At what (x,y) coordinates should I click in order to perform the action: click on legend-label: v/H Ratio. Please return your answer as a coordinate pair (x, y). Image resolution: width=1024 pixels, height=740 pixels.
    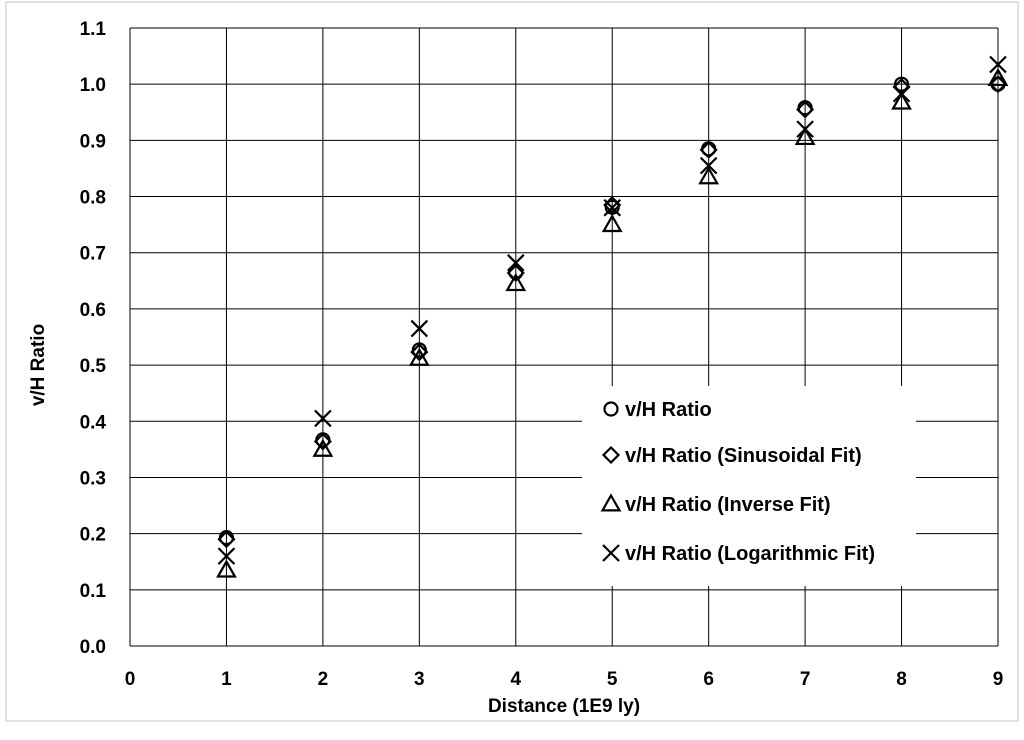
    Looking at the image, I should click on (668, 410).